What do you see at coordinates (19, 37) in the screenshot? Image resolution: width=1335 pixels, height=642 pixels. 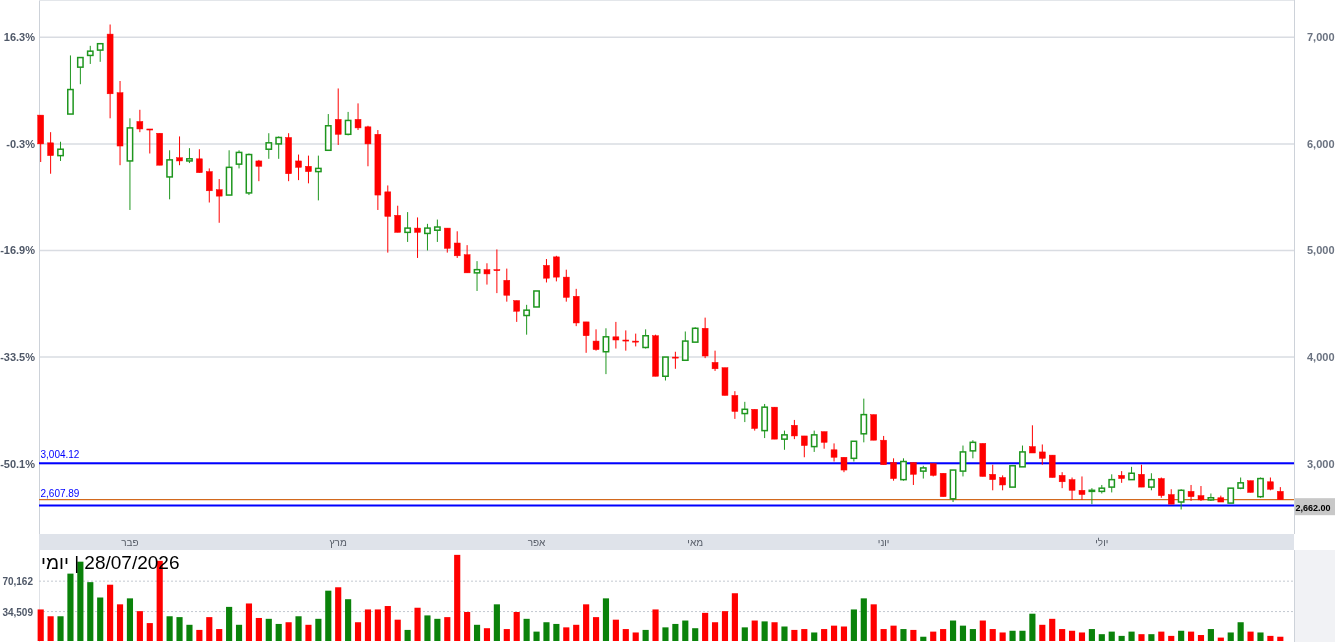 I see `y2-tick-label: 16.3%` at bounding box center [19, 37].